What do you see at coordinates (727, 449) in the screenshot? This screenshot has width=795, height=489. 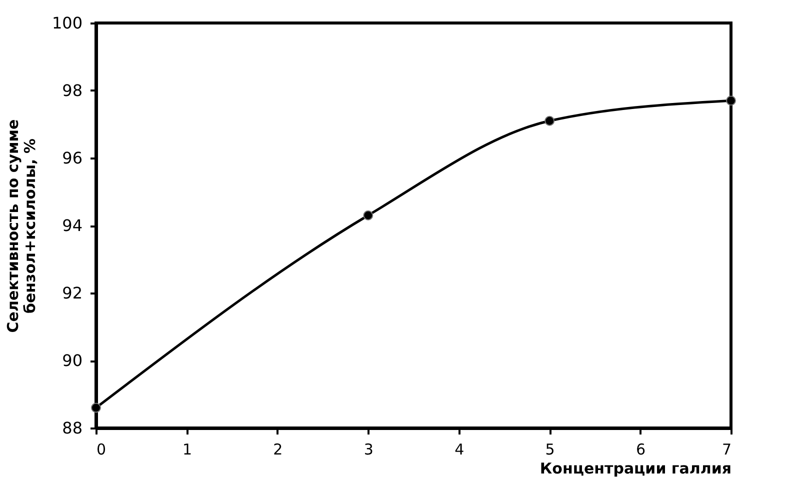 I see `x-tick-label: 7` at bounding box center [727, 449].